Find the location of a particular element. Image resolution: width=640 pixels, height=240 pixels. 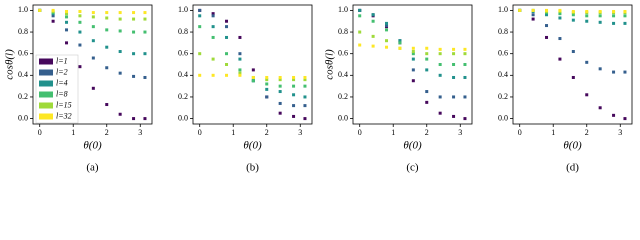

legend-label: l=4 is located at coordinates (62, 82).